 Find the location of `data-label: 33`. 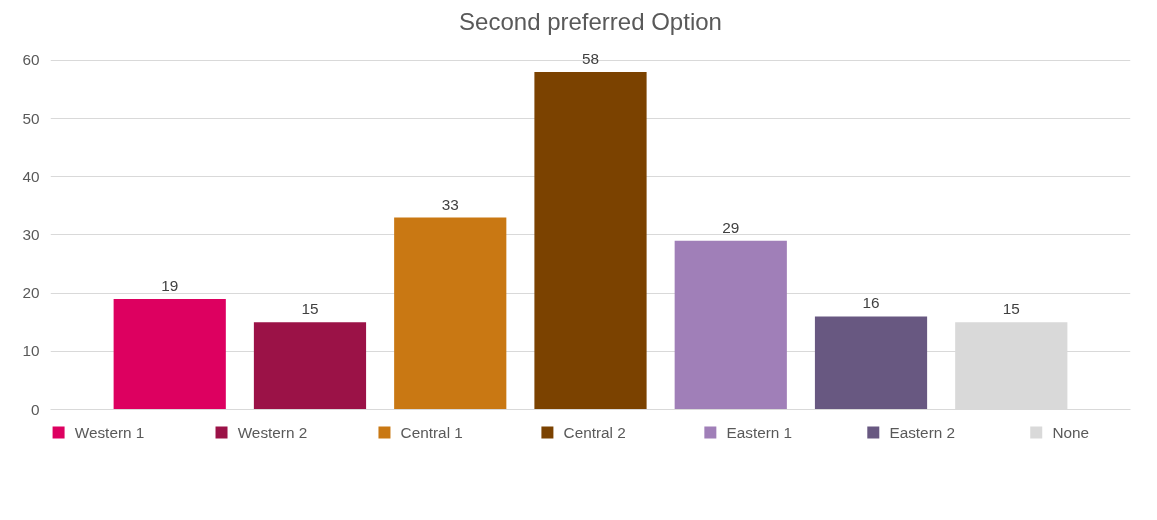

data-label: 33 is located at coordinates (450, 204).